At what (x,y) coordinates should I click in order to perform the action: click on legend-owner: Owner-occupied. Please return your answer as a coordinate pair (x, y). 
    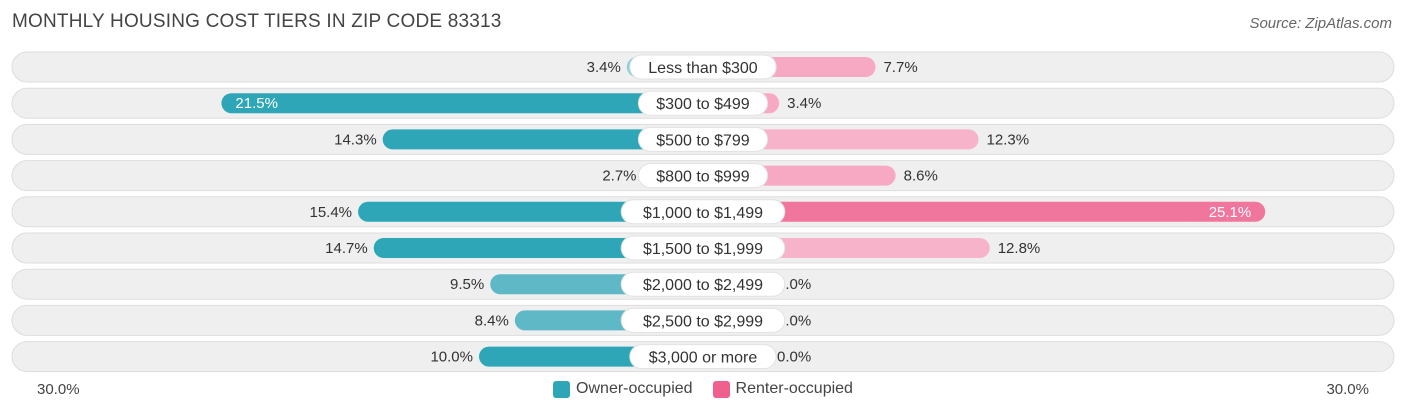
    Looking at the image, I should click on (623, 389).